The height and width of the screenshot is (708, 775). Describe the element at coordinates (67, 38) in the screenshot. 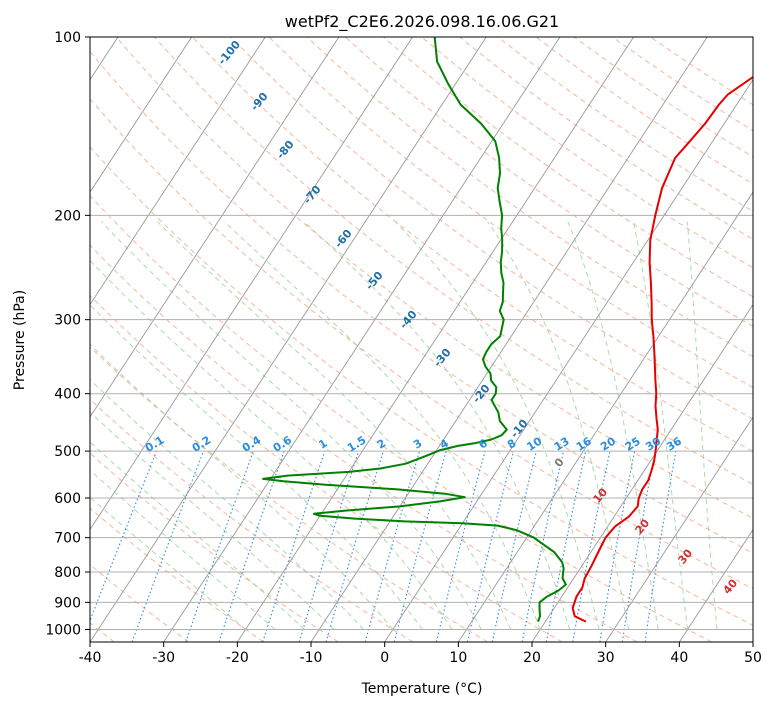

I see `y-tick-label: 100` at that location.